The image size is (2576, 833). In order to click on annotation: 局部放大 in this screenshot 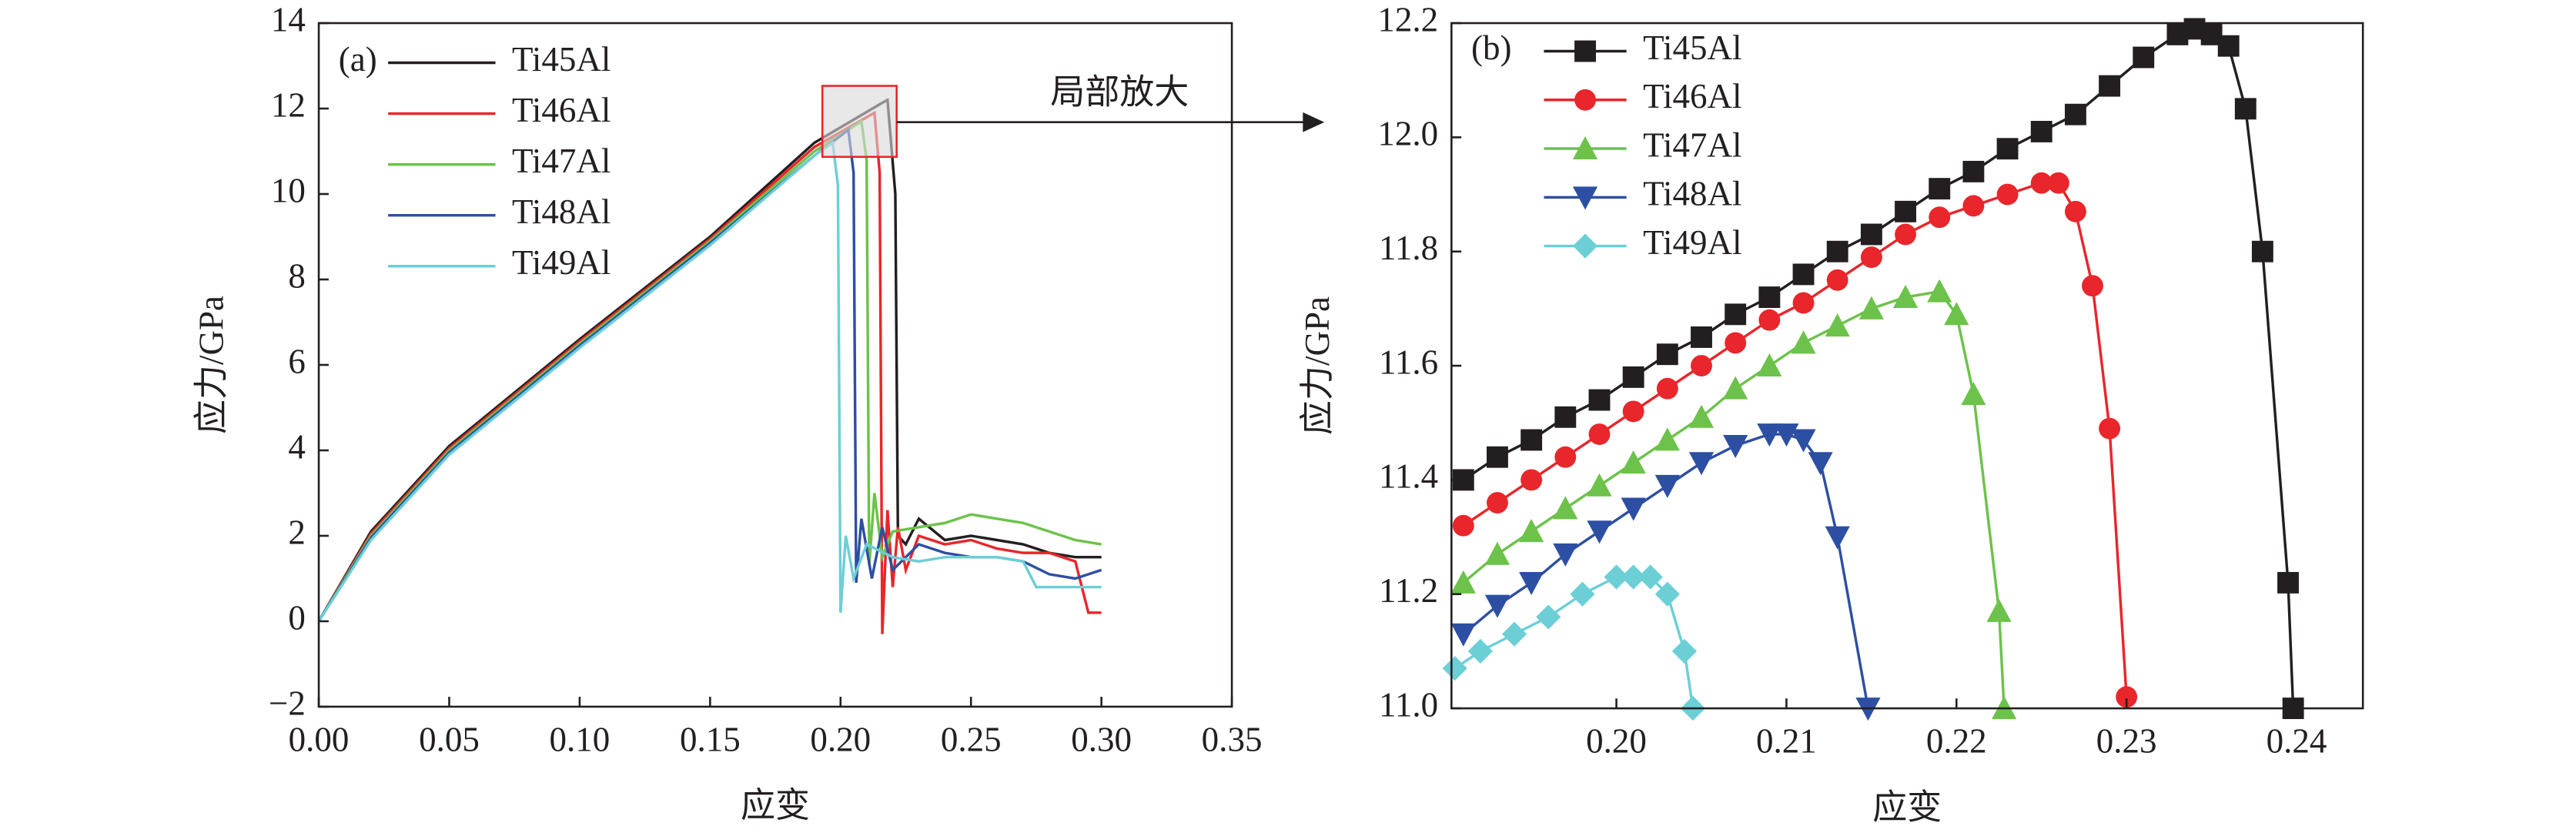, I will do `click(1120, 92)`.